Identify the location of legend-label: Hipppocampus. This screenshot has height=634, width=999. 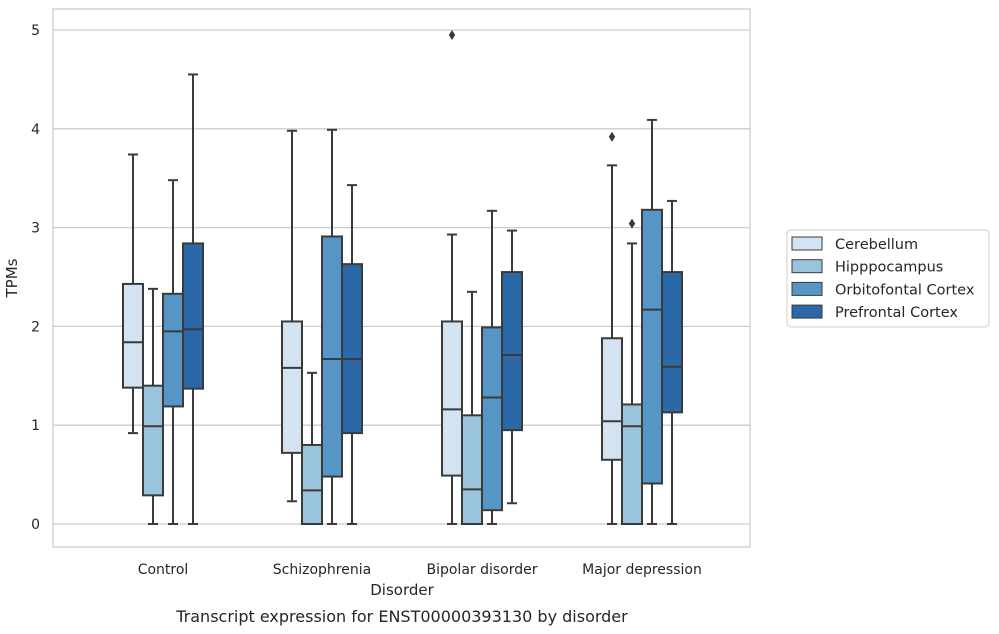
(889, 268).